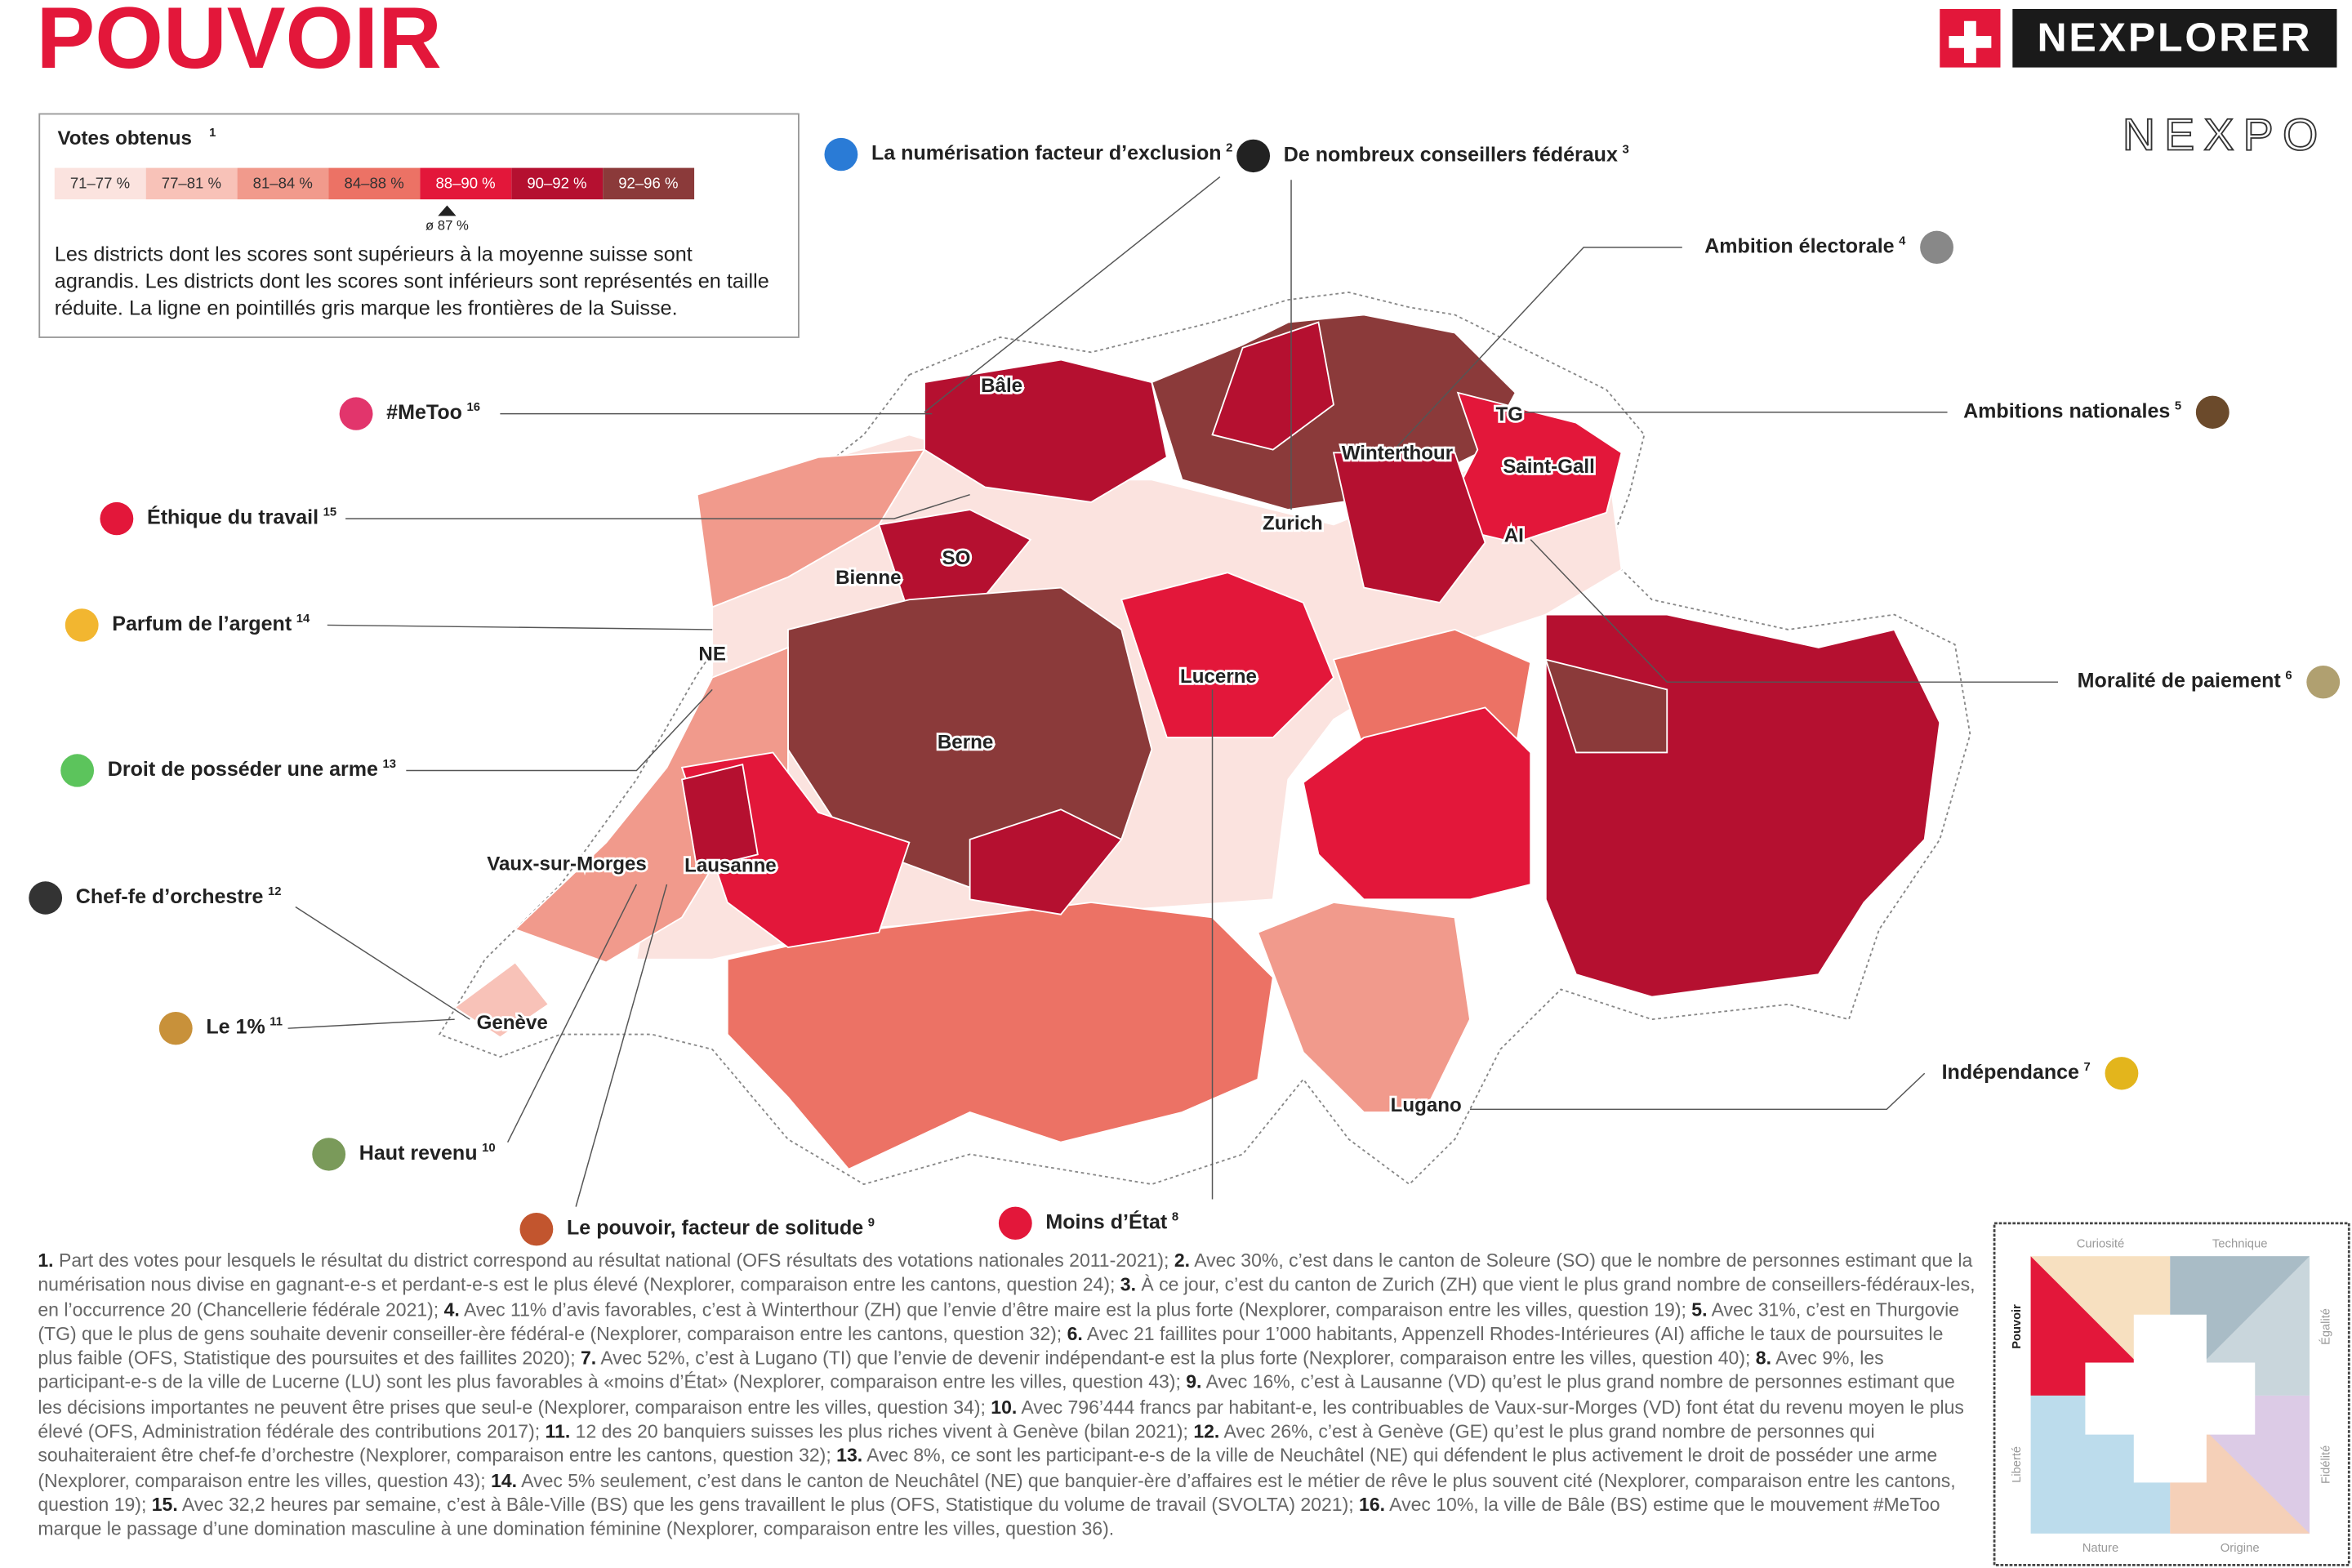 This screenshot has width=2352, height=1568. Describe the element at coordinates (1128, 1285) in the screenshot. I see `footnote-number: 3.` at that location.